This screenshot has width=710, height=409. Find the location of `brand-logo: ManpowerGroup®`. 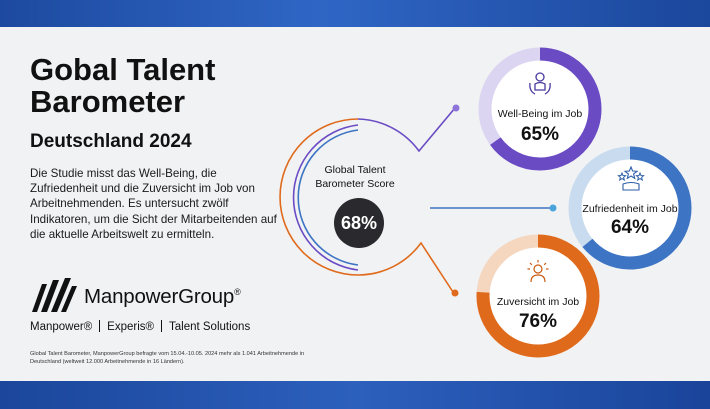

brand-logo: ManpowerGroup® is located at coordinates (160, 296).